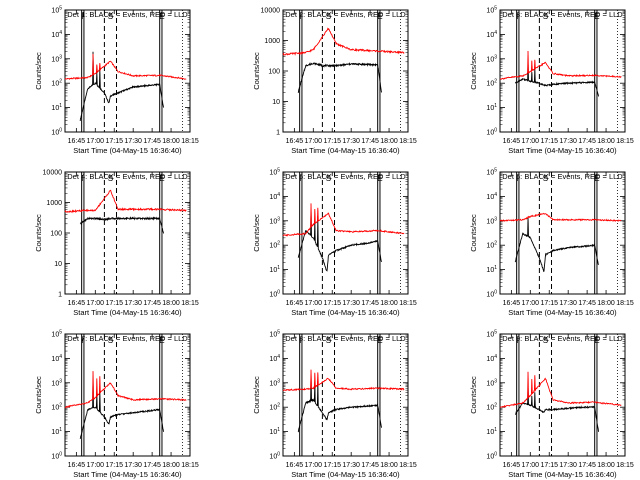  What do you see at coordinates (562, 14) in the screenshot?
I see `plot-title: Det 3: BLACK = Events, RED = LLD` at bounding box center [562, 14].